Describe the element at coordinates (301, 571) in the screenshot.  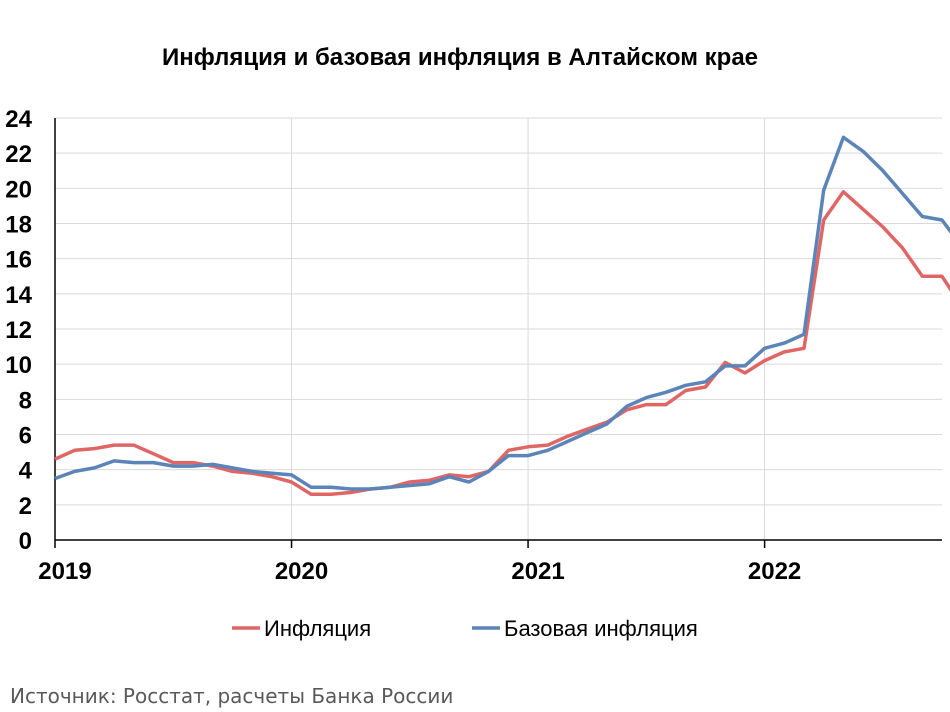
I see `x-tick-label: 2020` at that location.